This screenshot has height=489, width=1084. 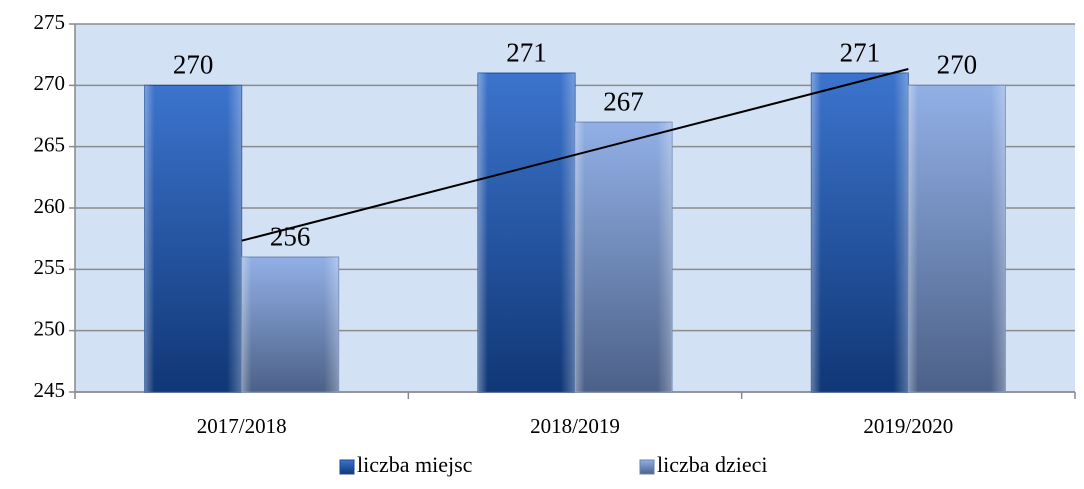 I want to click on x-tick-label: 2019/2020, so click(x=908, y=426).